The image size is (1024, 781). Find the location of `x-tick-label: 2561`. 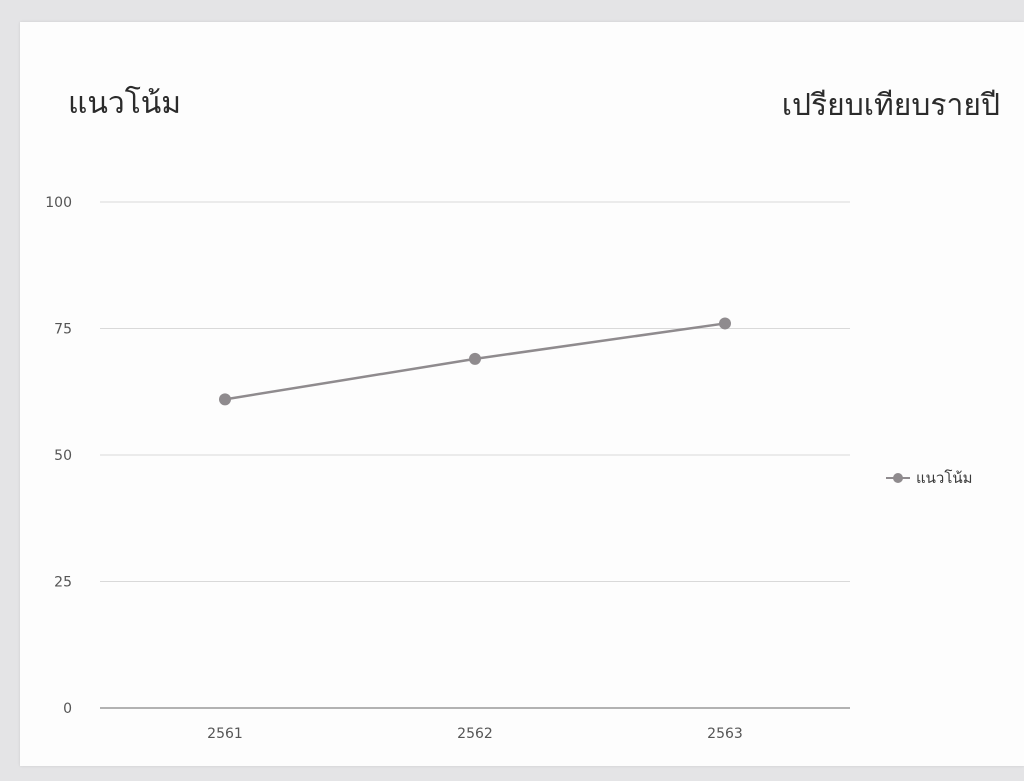

x-tick-label: 2561 is located at coordinates (225, 734).